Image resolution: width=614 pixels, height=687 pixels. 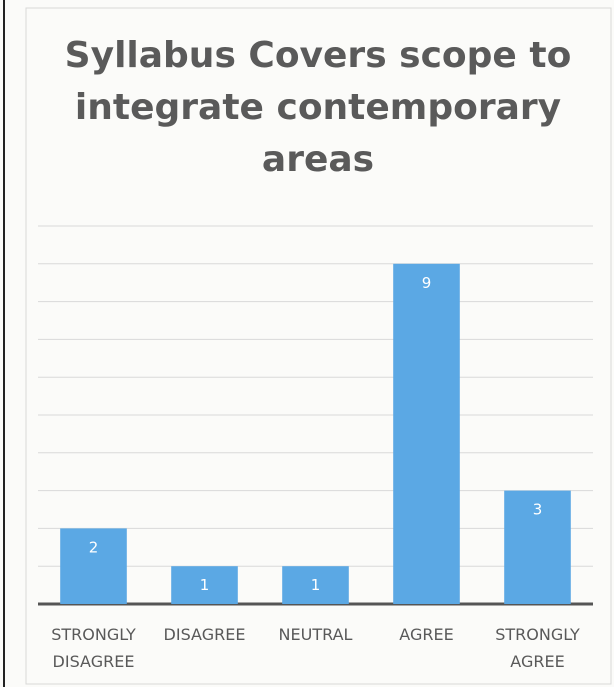 What do you see at coordinates (427, 283) in the screenshot?
I see `data-label: 9` at bounding box center [427, 283].